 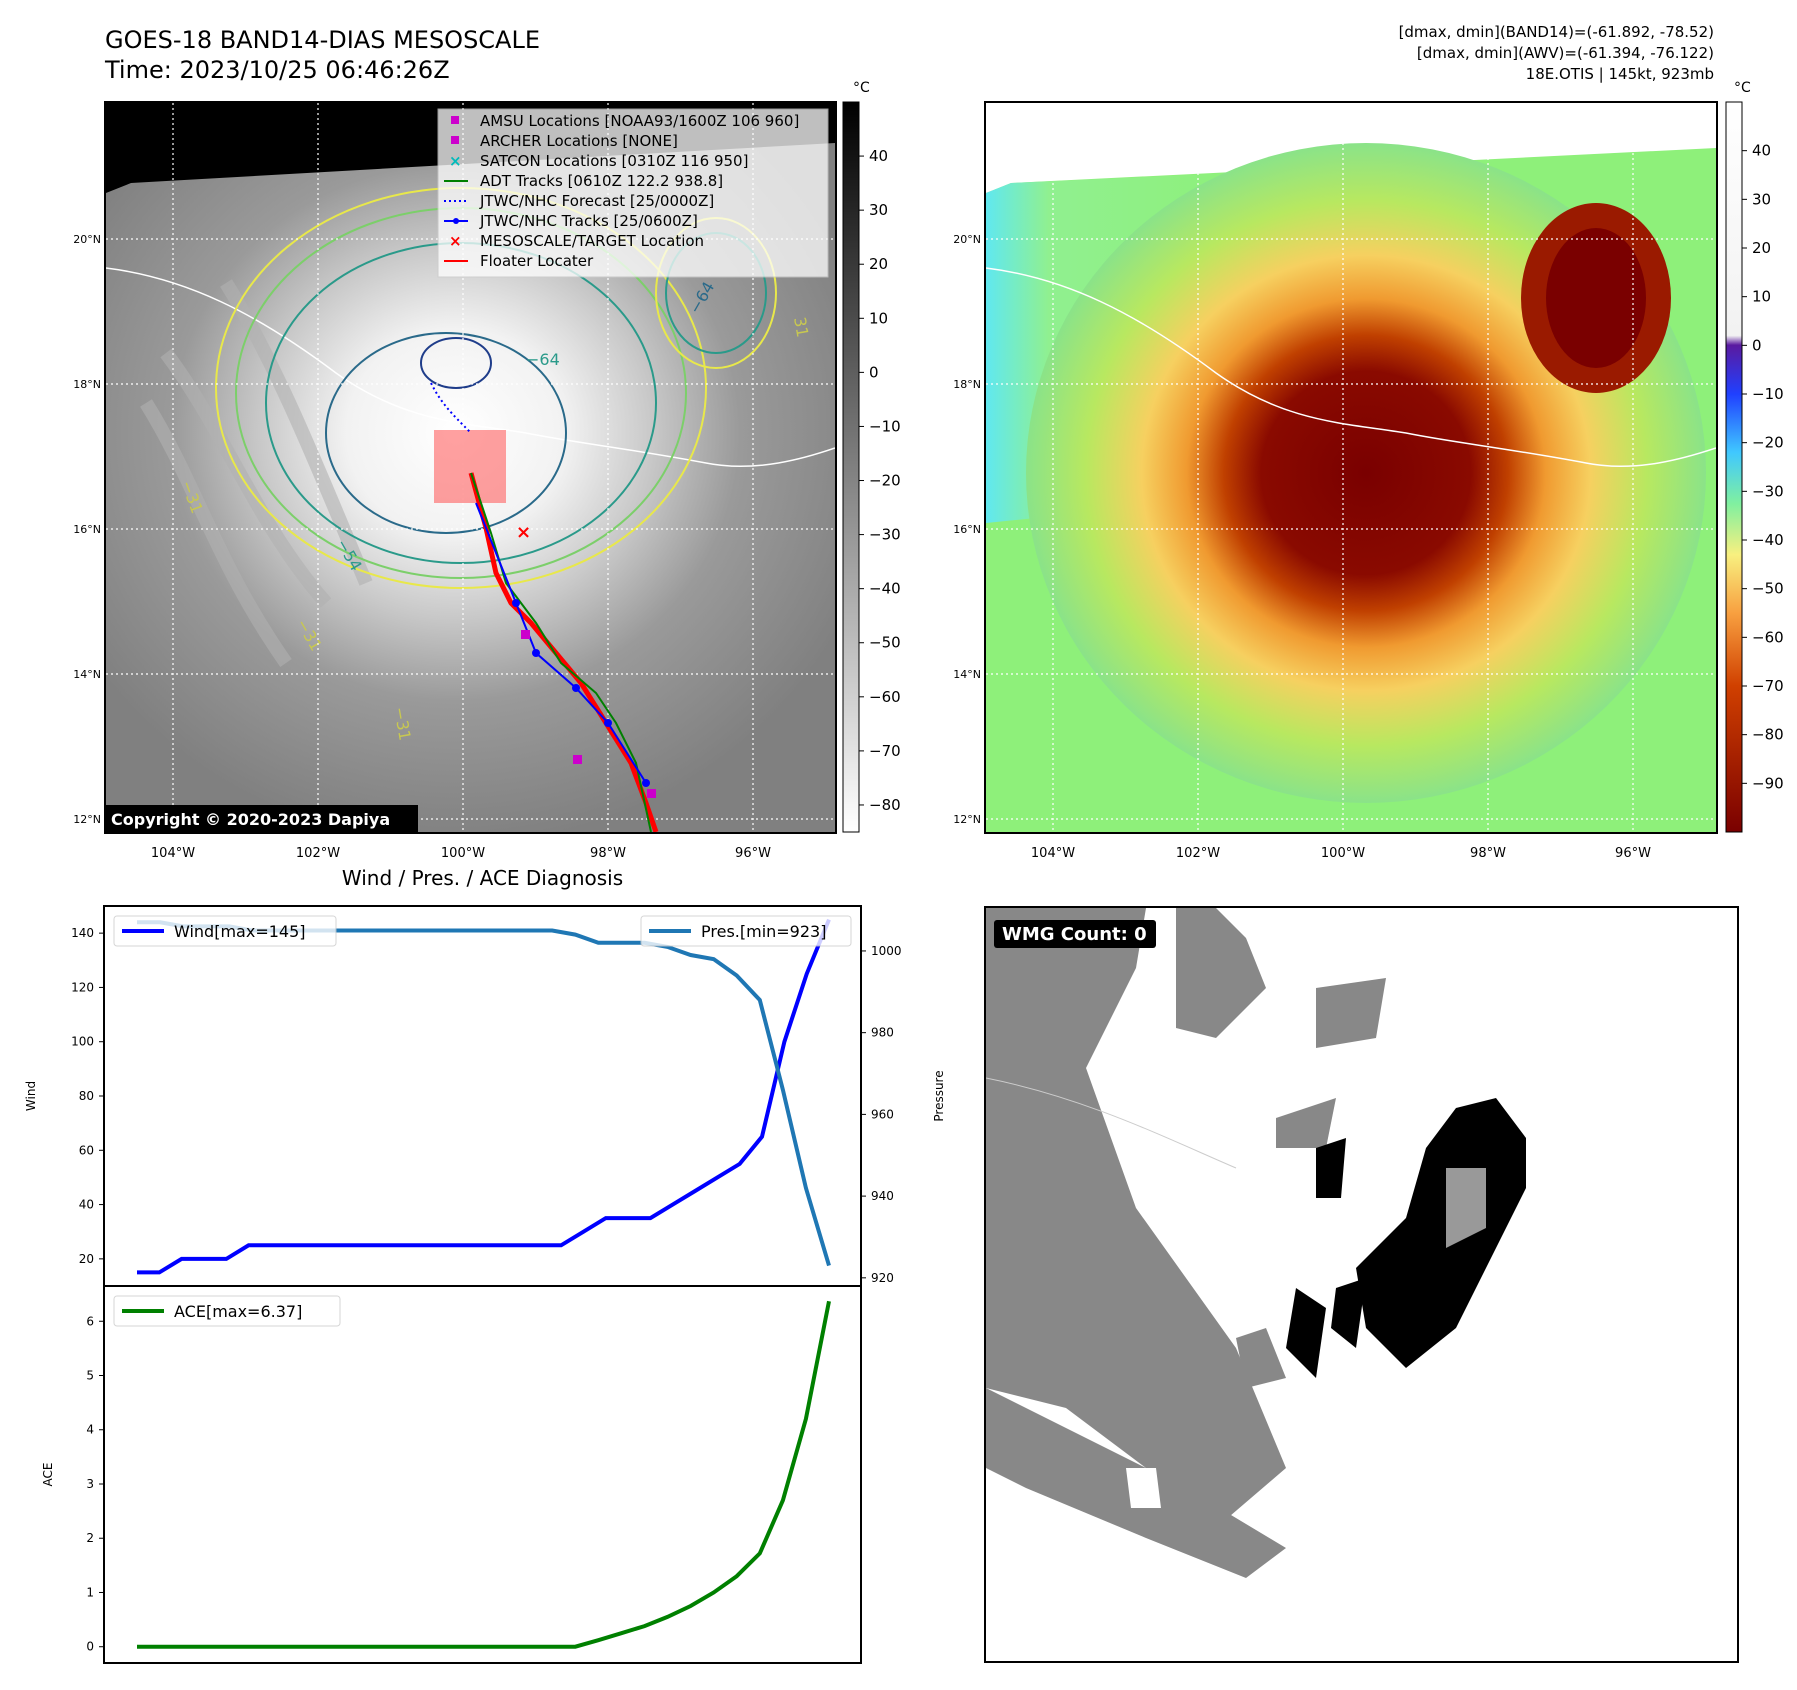 What do you see at coordinates (463, 853) in the screenshot?
I see `lon-tick-label: 100°W` at bounding box center [463, 853].